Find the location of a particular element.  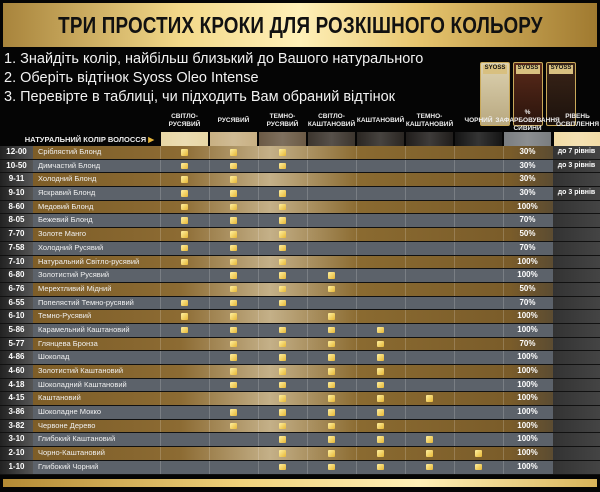

shade-code: 9-11 is located at coordinates (16, 180).